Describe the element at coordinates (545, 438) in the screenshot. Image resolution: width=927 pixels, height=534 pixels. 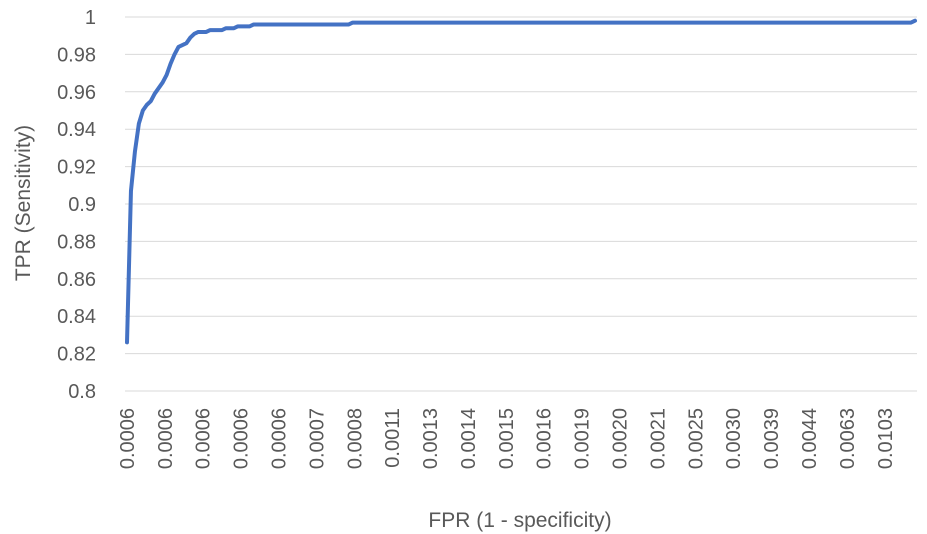
I see `x-tick-label: 0.0016` at that location.